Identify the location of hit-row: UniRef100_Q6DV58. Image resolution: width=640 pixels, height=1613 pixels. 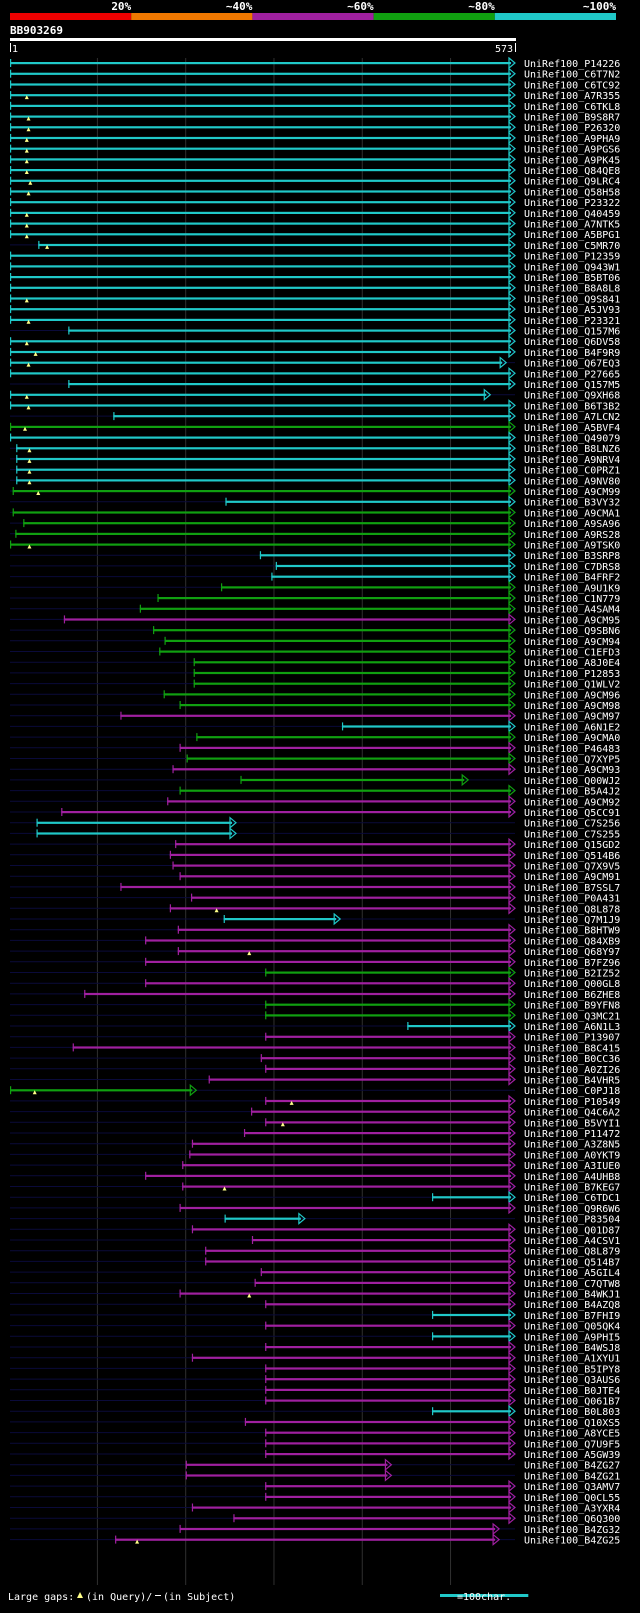
(315, 341).